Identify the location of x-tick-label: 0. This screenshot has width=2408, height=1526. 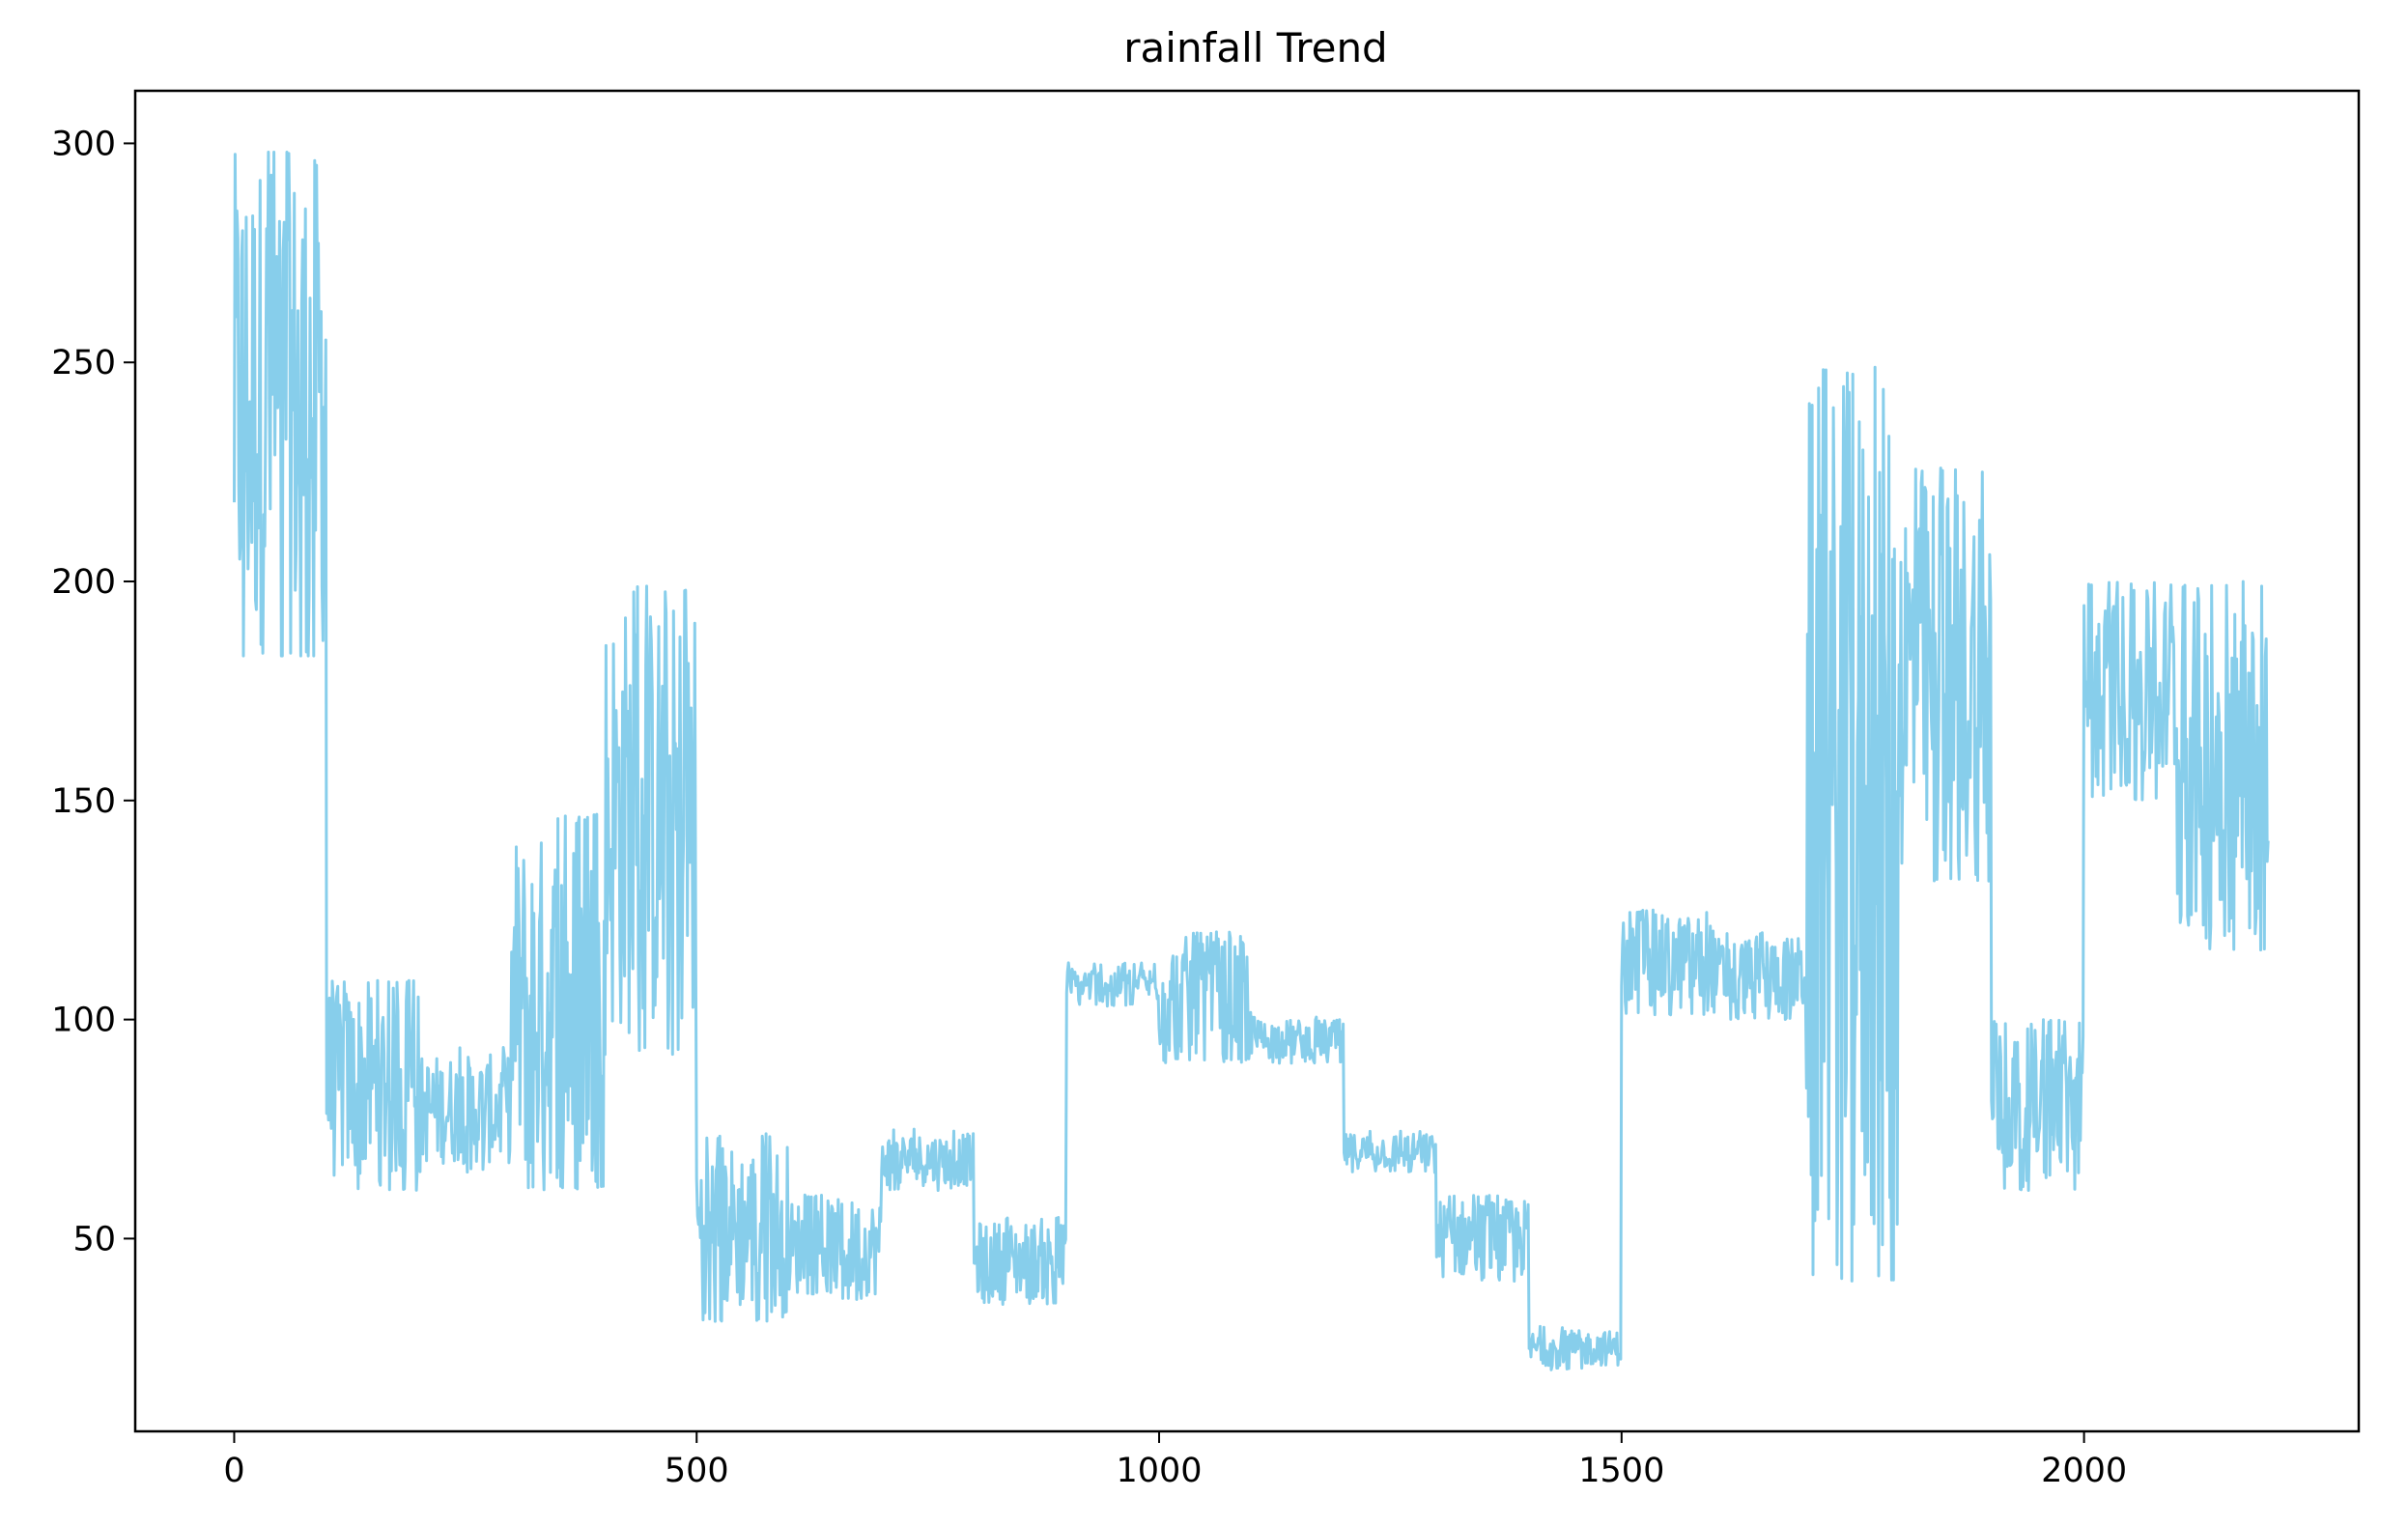
(233, 1471).